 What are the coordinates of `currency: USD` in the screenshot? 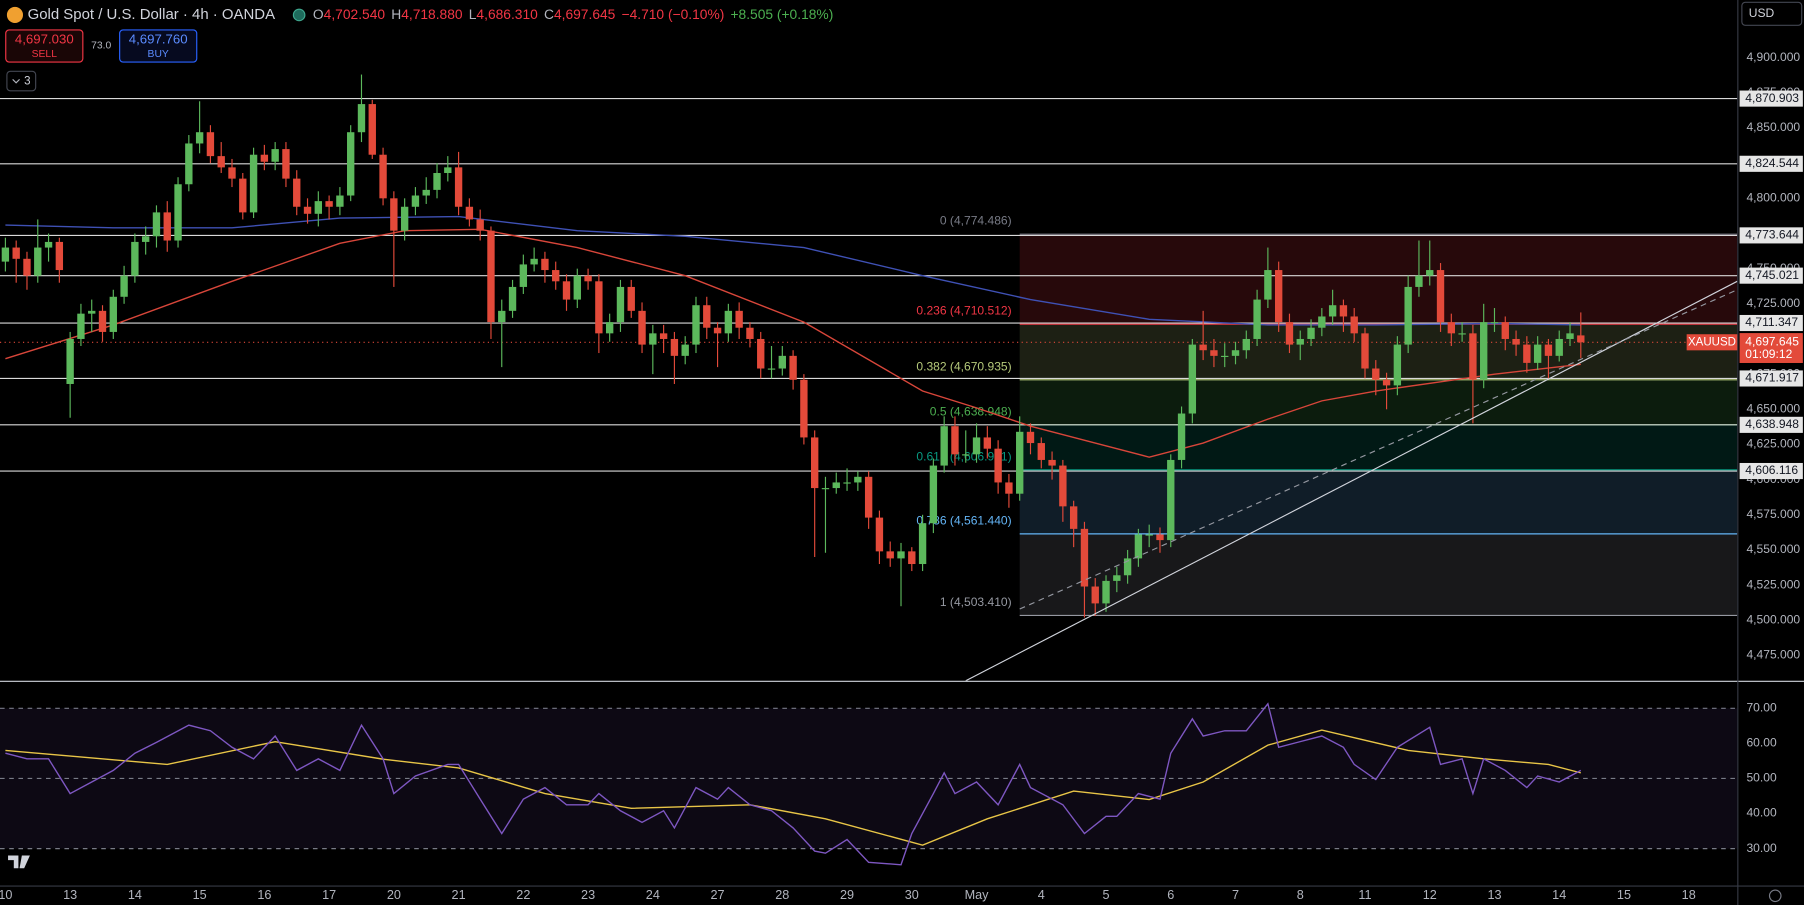 It's located at (1762, 13).